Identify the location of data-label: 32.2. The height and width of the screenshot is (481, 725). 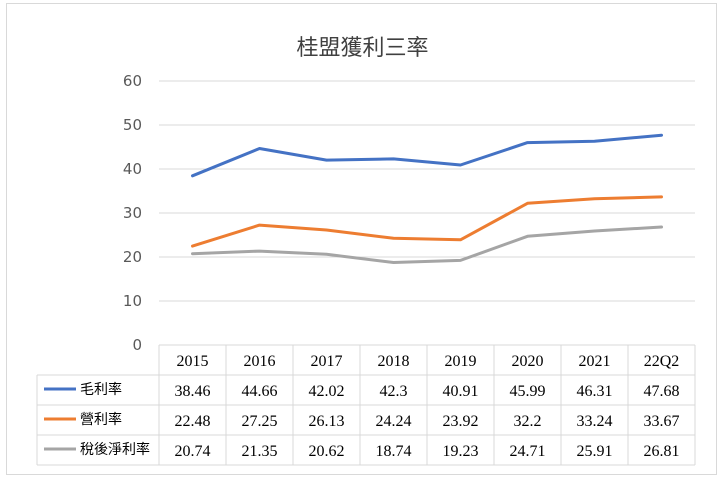
(528, 421).